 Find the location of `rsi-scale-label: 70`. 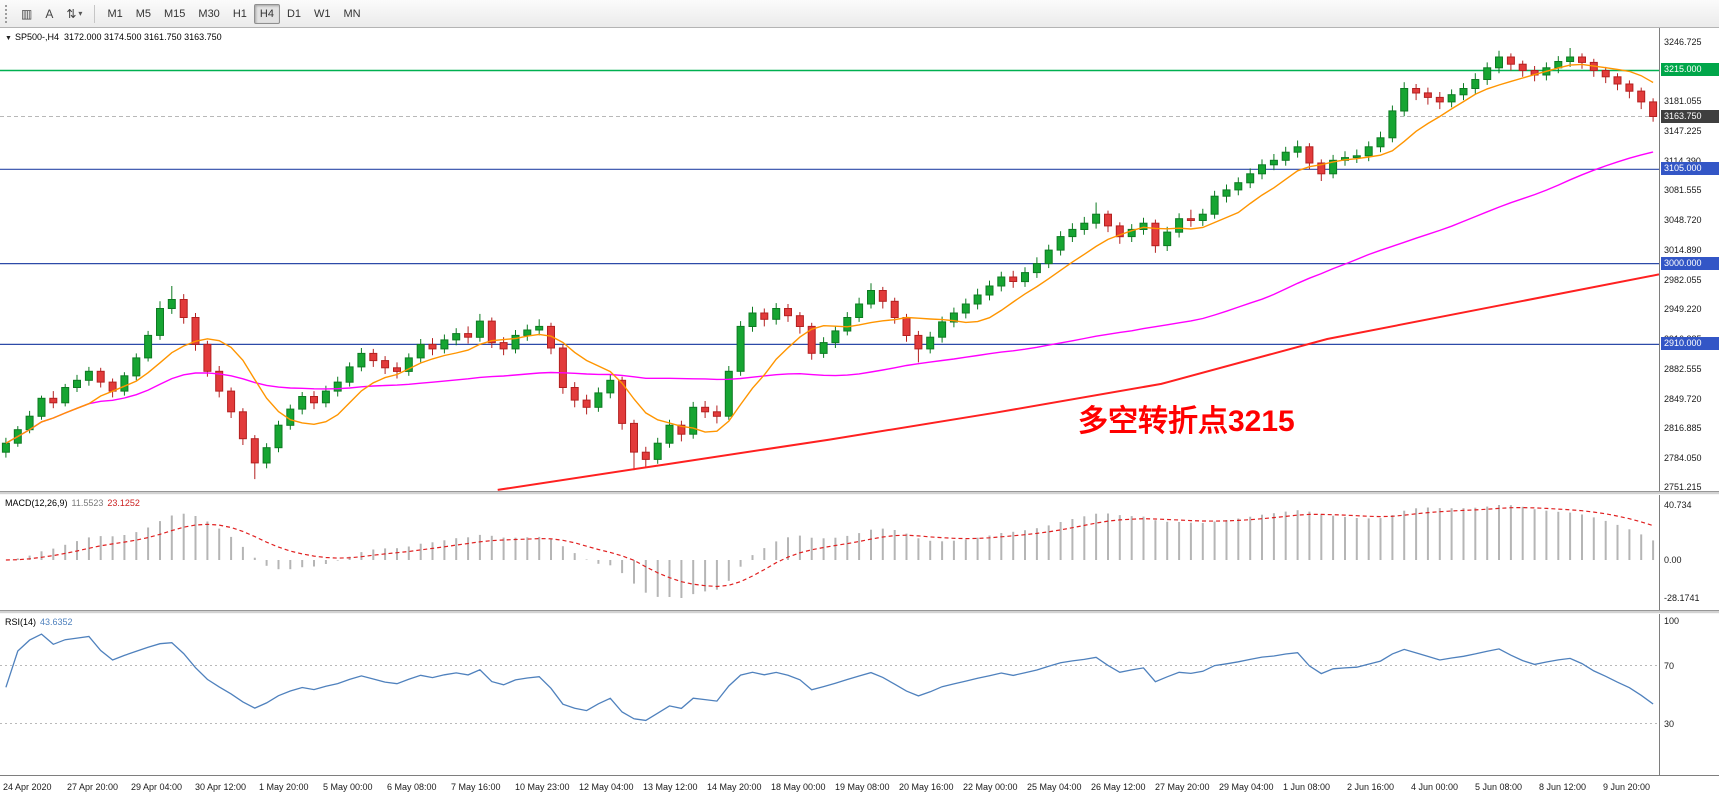

rsi-scale-label: 70 is located at coordinates (1669, 666).